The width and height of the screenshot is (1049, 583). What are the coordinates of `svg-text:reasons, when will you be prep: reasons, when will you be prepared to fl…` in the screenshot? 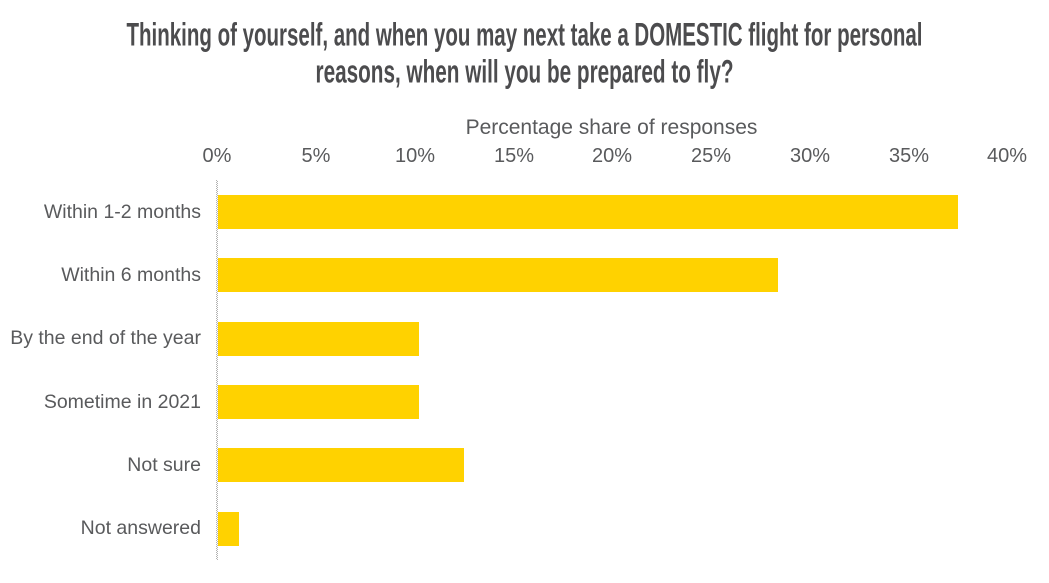 It's located at (525, 72).